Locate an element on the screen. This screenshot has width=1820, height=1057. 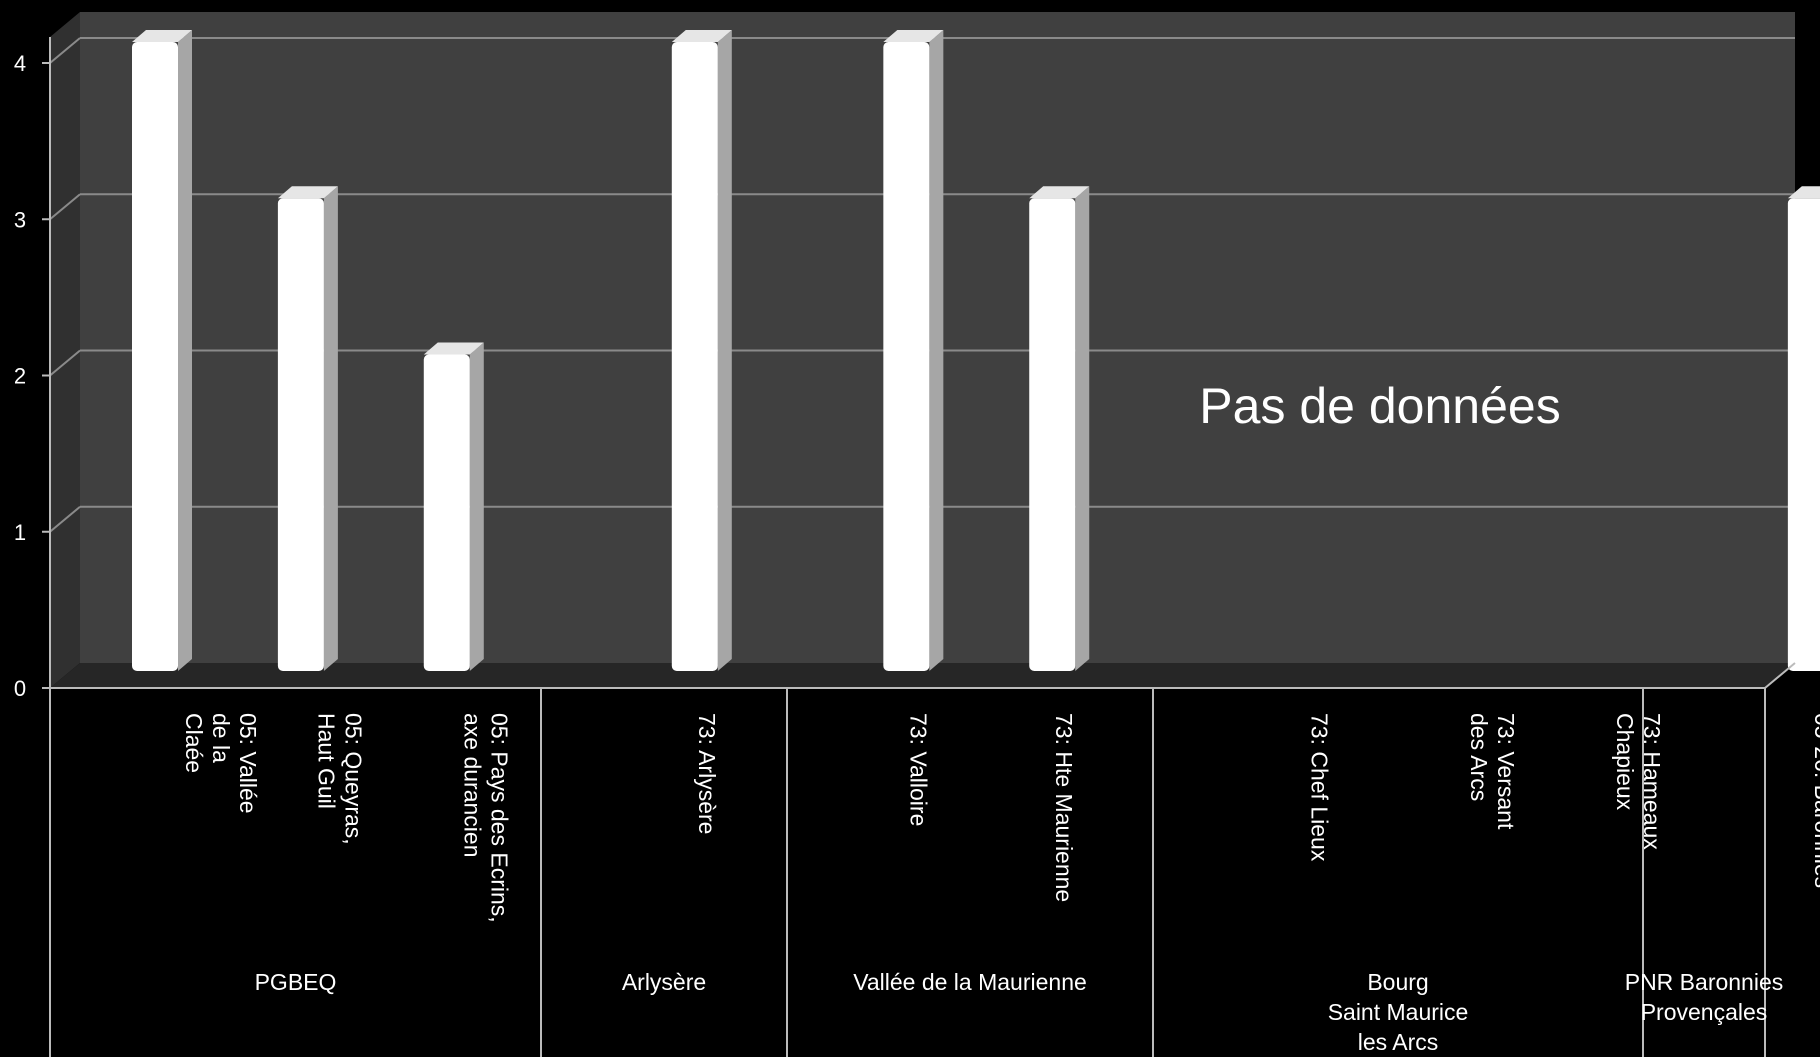
y-tick-label: 3 is located at coordinates (20, 219).